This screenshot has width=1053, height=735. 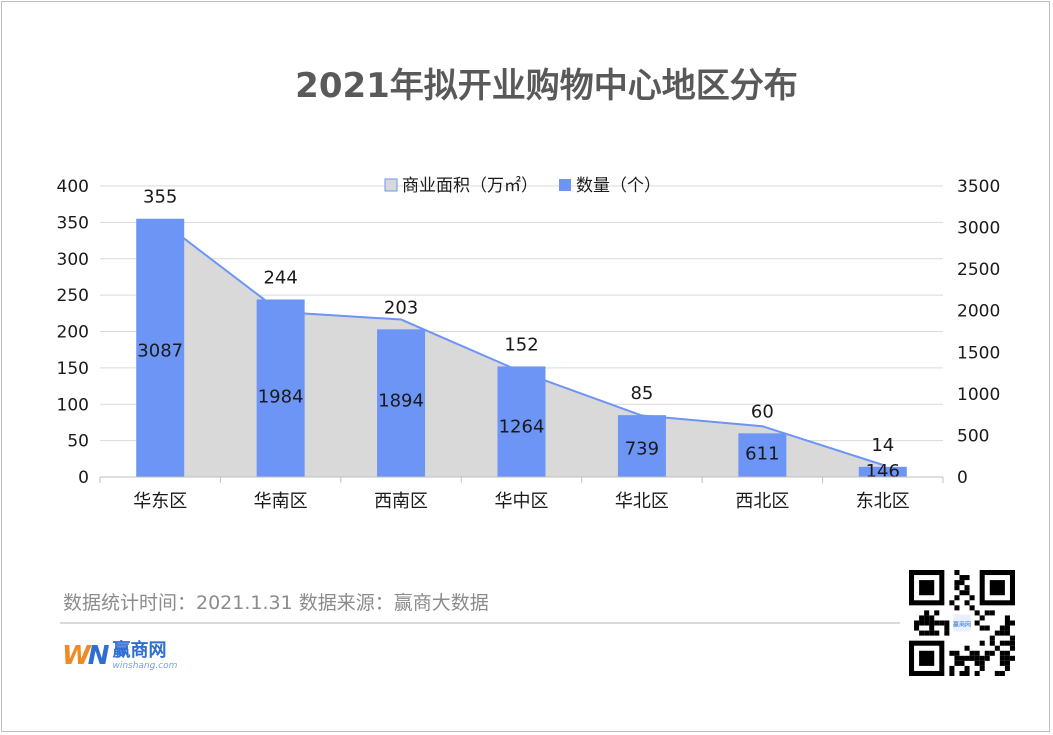 I want to click on area-value-label: 1264, so click(x=522, y=426).